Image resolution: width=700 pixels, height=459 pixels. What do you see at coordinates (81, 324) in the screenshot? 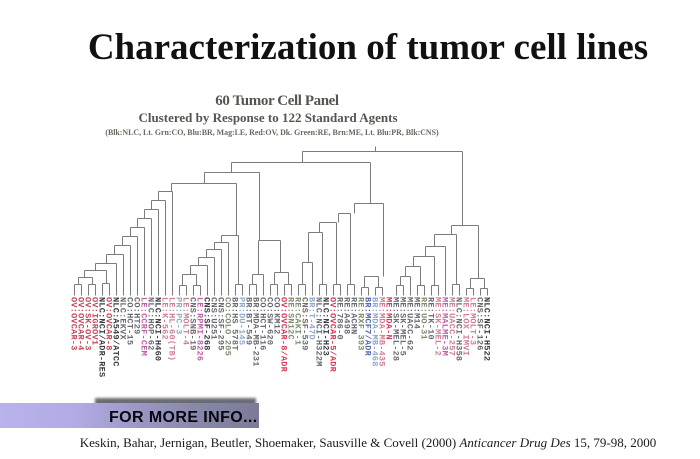
I see `svg-text: OV:OVCAR-4` at bounding box center [81, 324].